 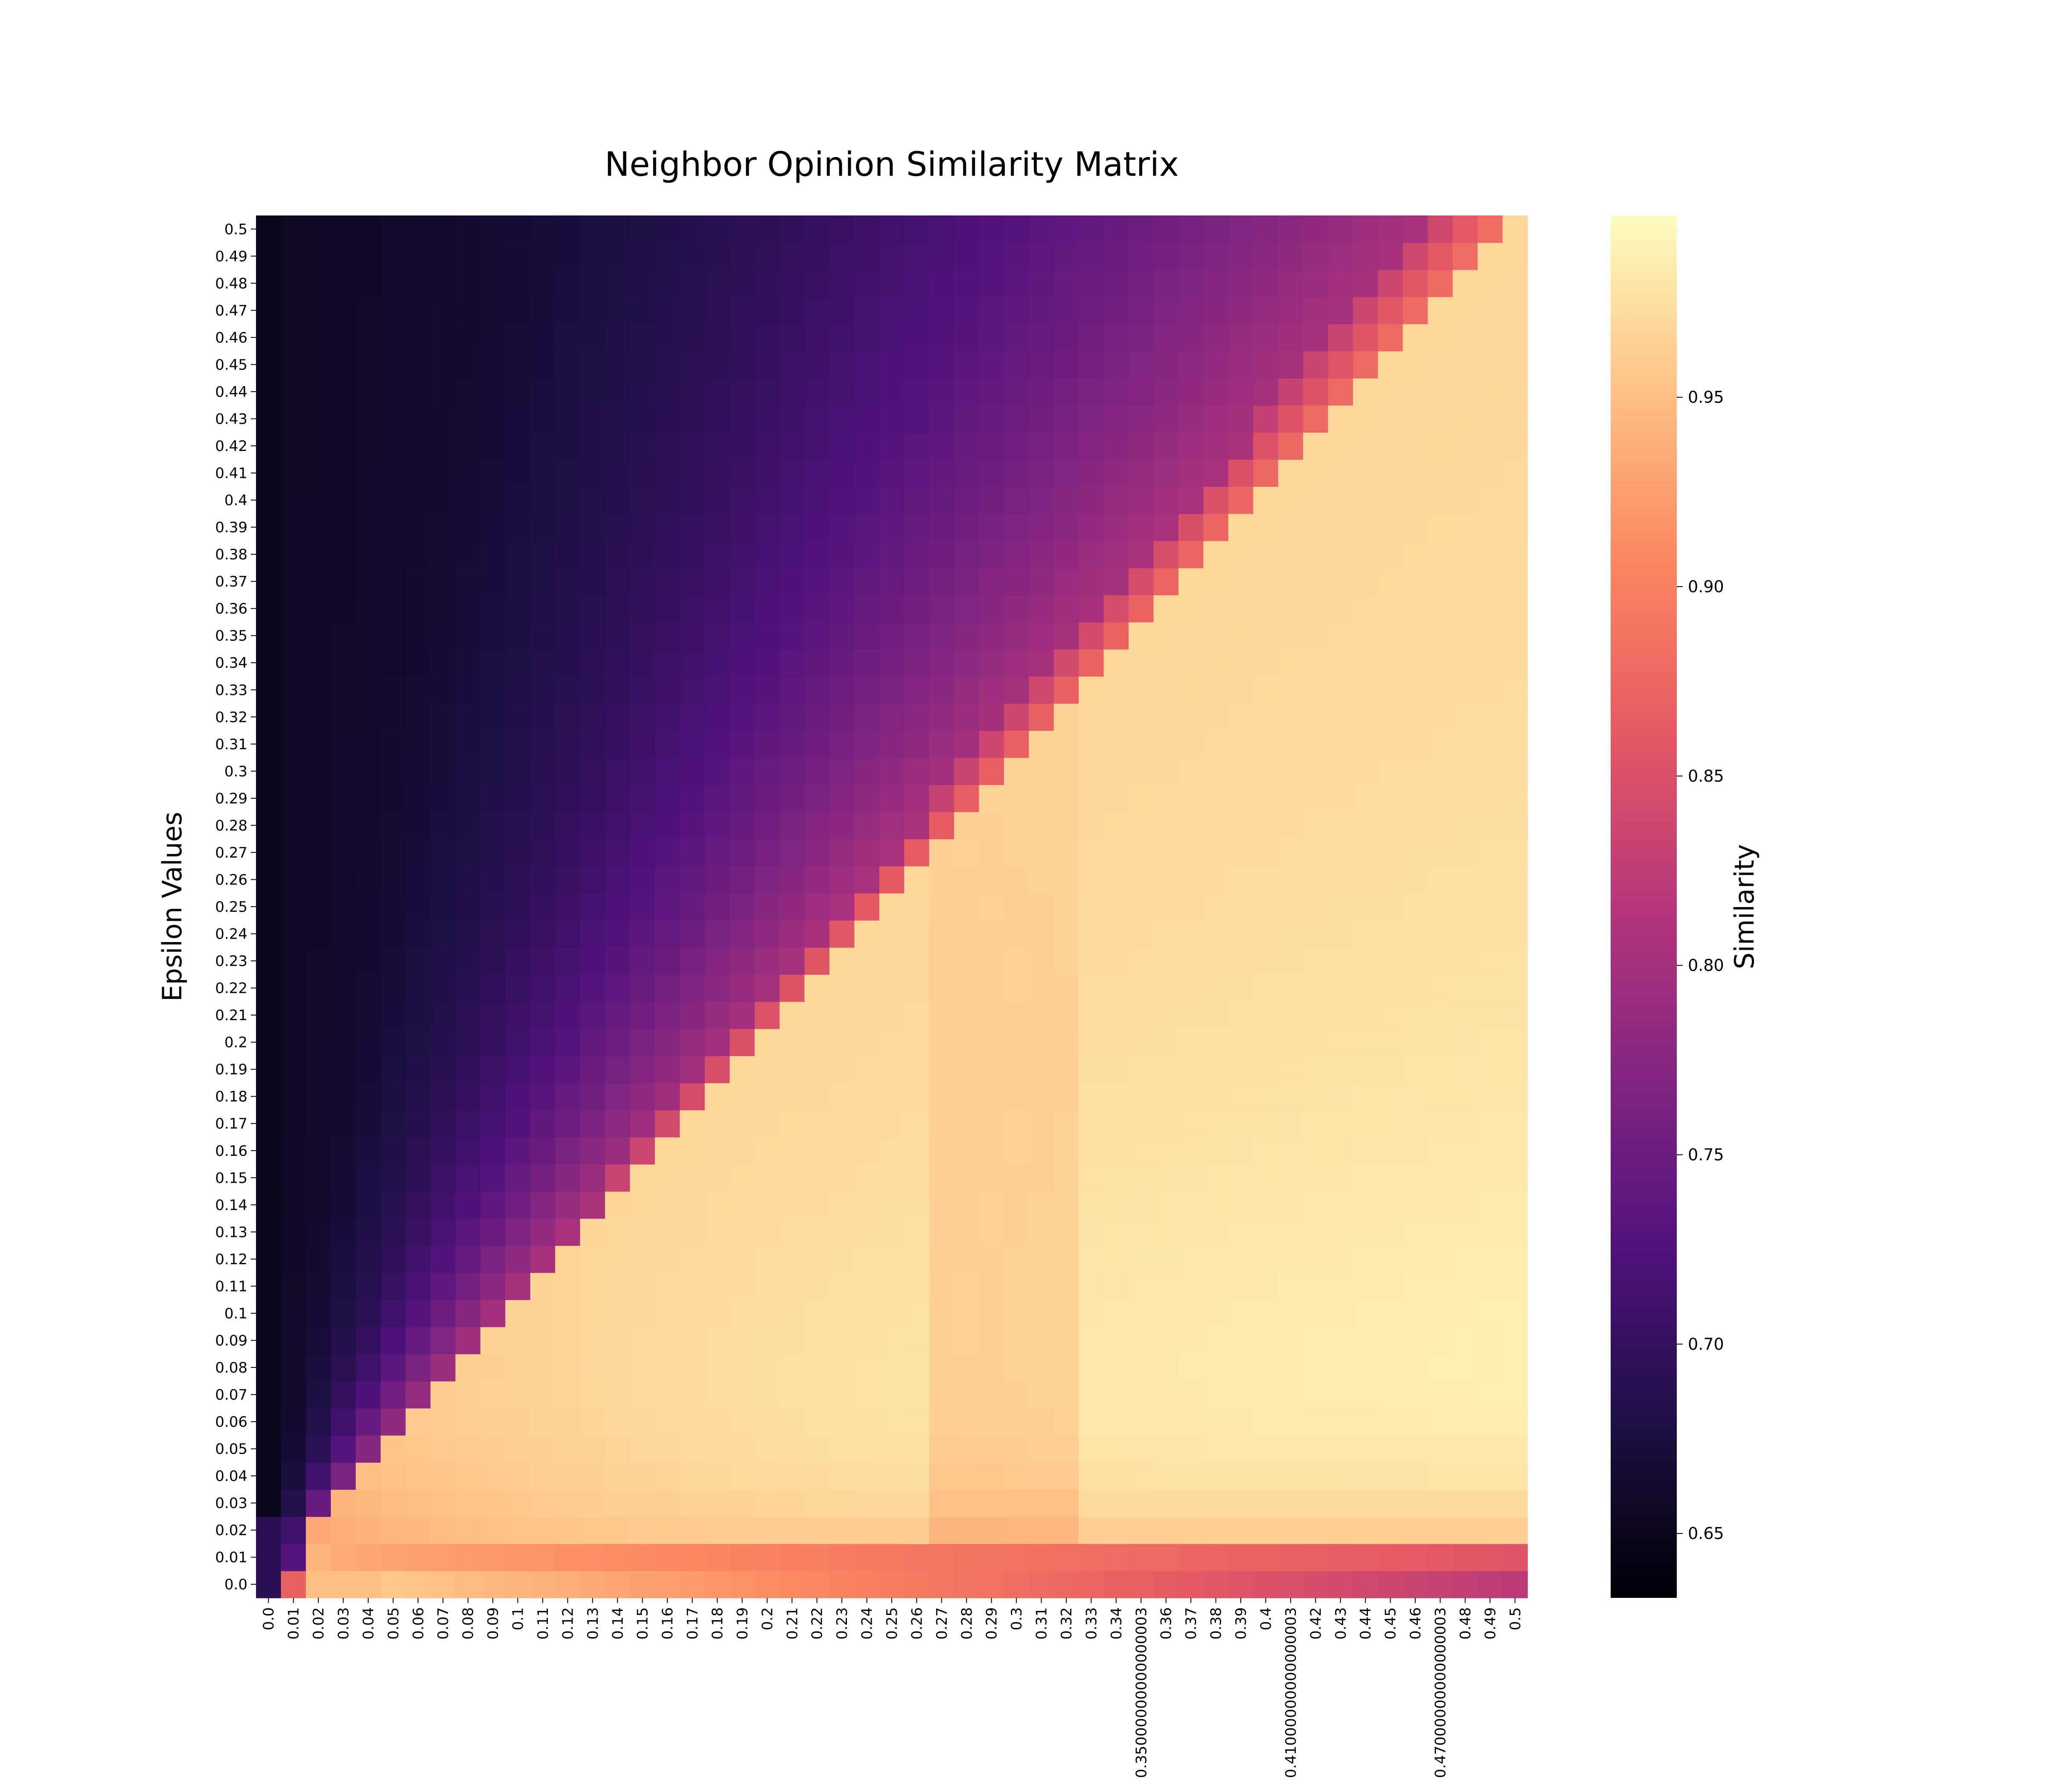 What do you see at coordinates (318, 1623) in the screenshot?
I see `x-tick-label: 0.02` at bounding box center [318, 1623].